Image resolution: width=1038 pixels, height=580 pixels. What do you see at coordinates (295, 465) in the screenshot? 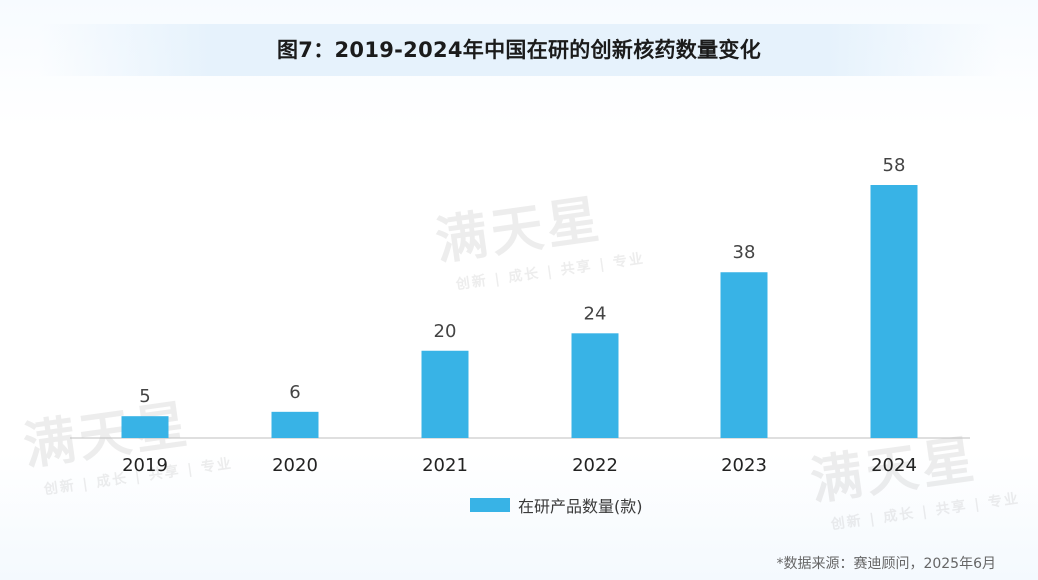
I see `x-tick-label-2020: 2020` at bounding box center [295, 465].